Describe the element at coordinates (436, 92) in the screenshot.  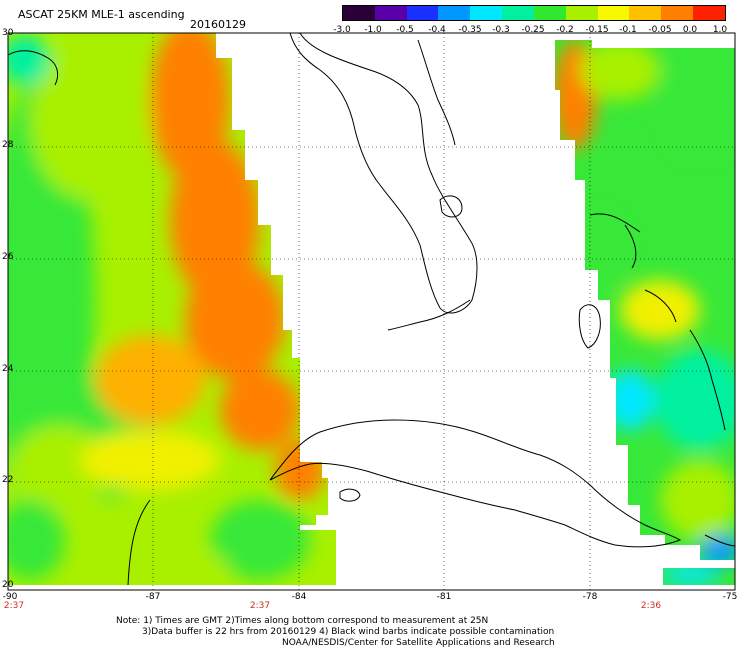
I see `florida-east-coast` at that location.